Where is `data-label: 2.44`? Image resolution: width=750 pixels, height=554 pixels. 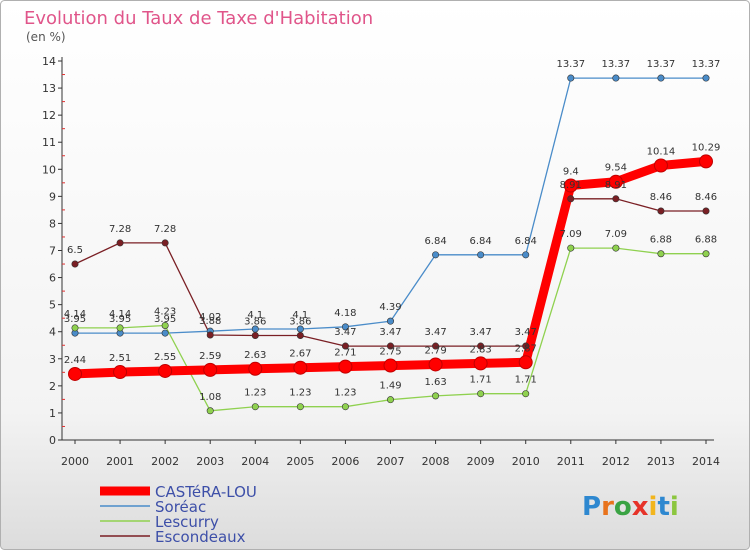 data-label: 2.44 is located at coordinates (75, 360).